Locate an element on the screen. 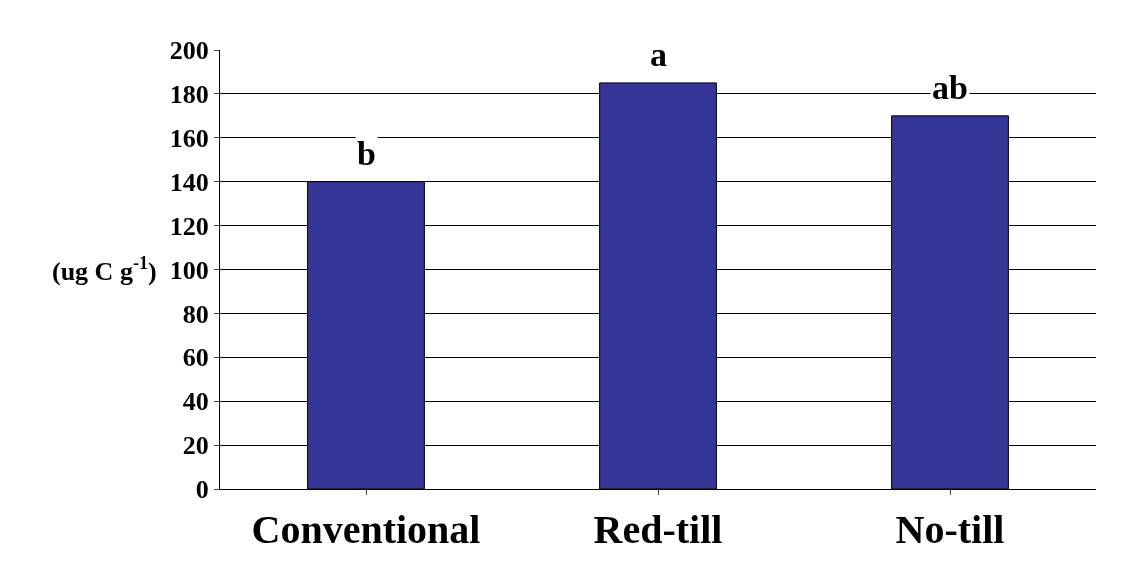 Image resolution: width=1126 pixels, height=564 pixels. annotation: a is located at coordinates (658, 54).